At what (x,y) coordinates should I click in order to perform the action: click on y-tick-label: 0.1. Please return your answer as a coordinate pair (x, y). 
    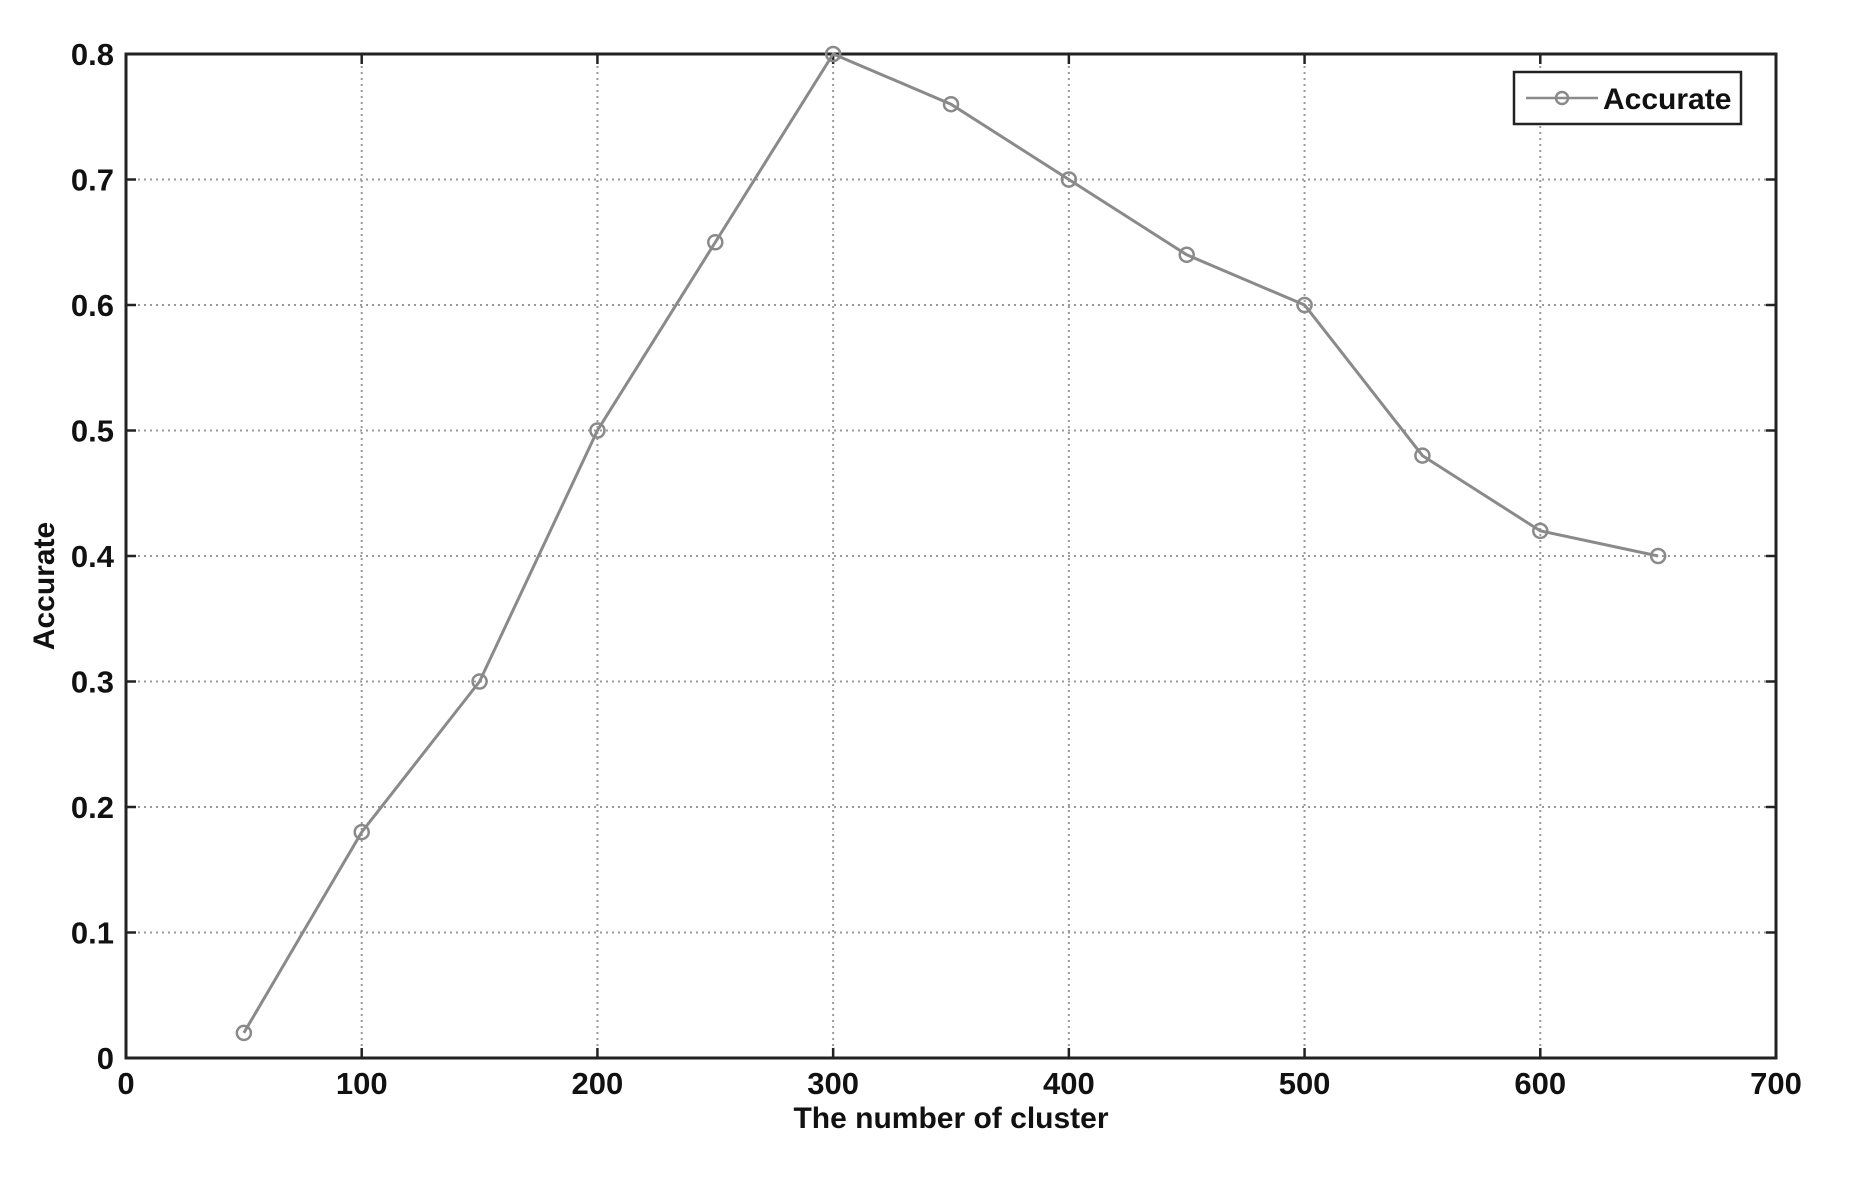
    Looking at the image, I should click on (92, 933).